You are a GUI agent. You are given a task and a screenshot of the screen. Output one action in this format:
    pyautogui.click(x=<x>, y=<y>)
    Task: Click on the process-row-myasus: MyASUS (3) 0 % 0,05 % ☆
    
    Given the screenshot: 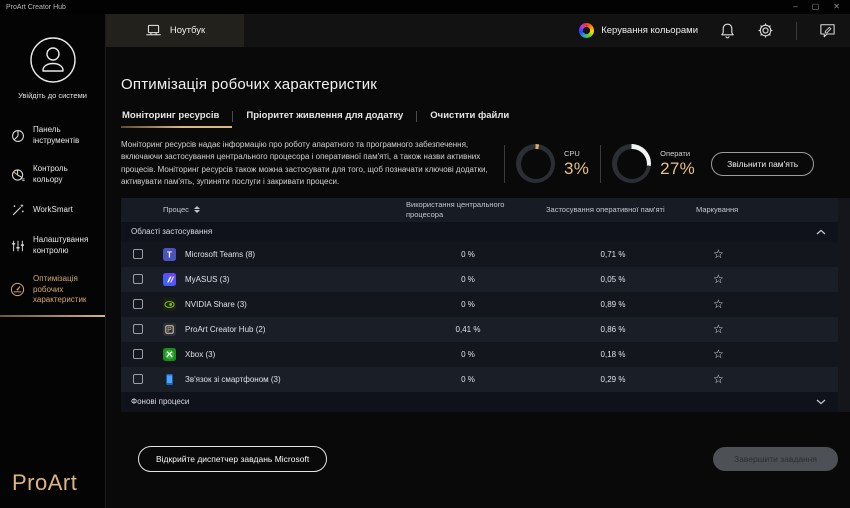 What is the action you would take?
    pyautogui.click(x=479, y=279)
    